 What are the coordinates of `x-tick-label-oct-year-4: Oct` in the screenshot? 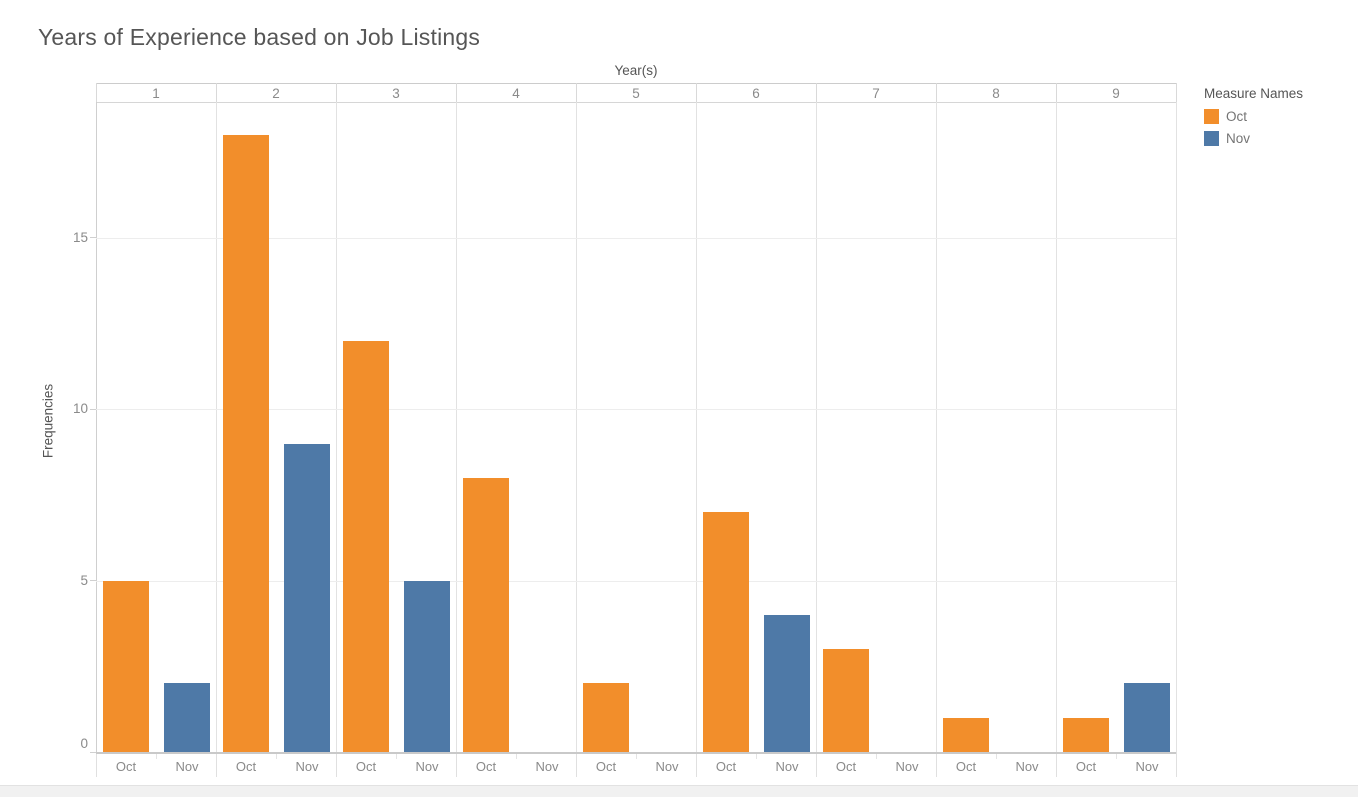 It's located at (486, 766).